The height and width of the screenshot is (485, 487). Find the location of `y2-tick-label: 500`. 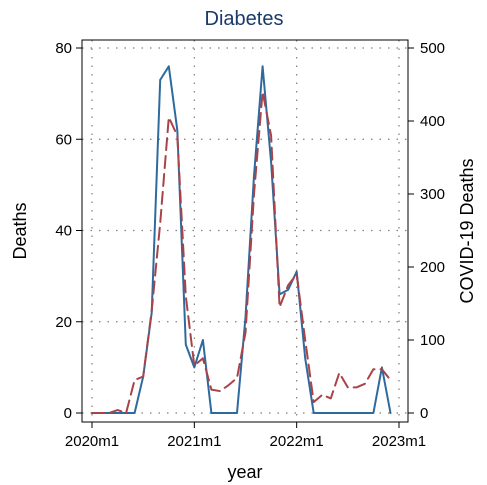

y2-tick-label: 500 is located at coordinates (432, 48).